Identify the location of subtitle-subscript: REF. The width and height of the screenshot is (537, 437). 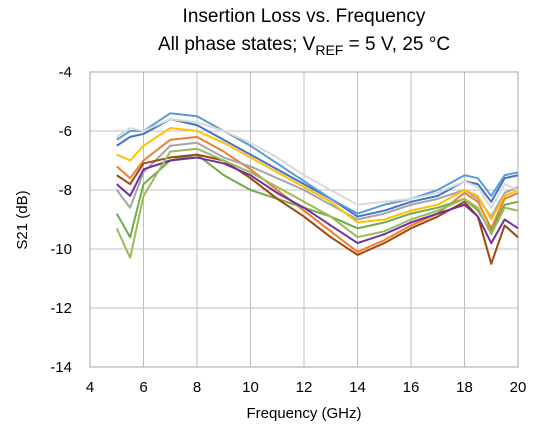
(329, 50).